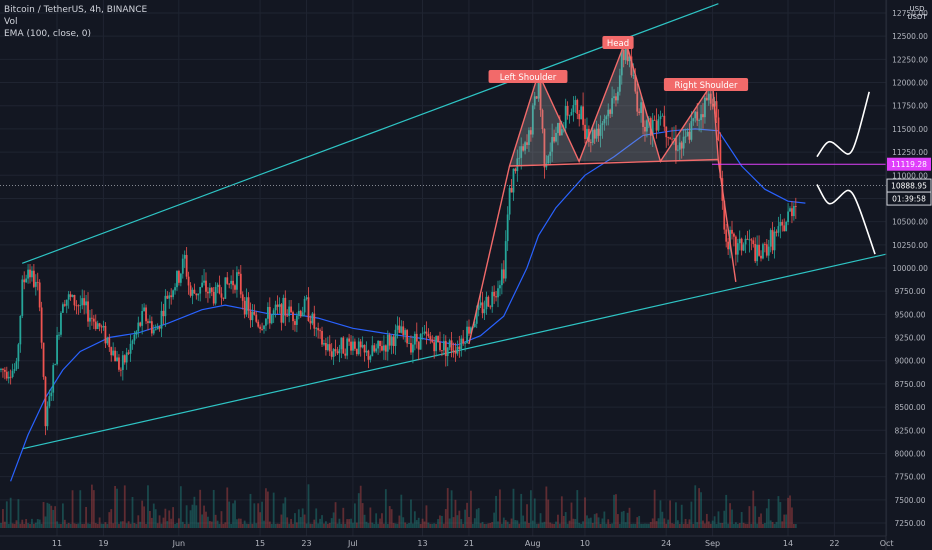 Image resolution: width=932 pixels, height=550 pixels. I want to click on time-axis: 11 19 Jun 15 23 Jul 13 21 Aug 10 24 Sep 14 22 Oct, so click(447, 541).